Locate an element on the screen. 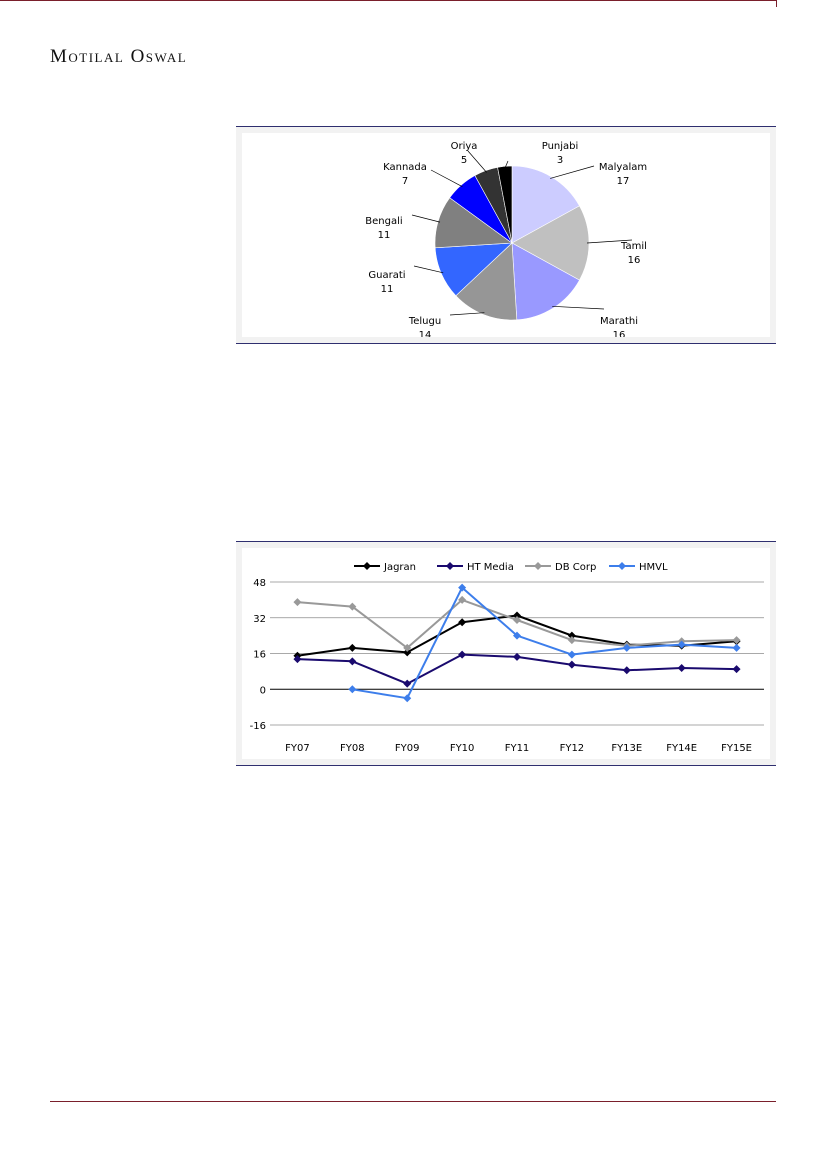  pie-value-punjabi: 3 is located at coordinates (560, 160).